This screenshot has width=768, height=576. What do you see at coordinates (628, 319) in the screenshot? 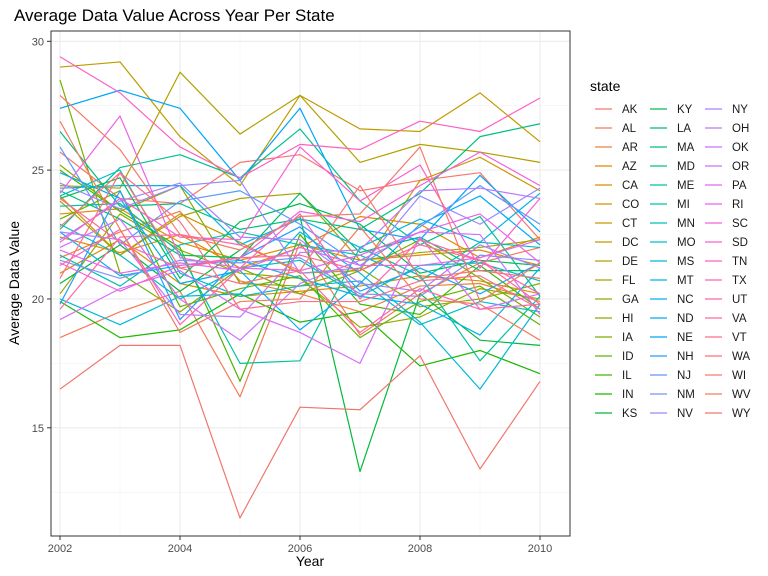
I see `legend-label: HI` at bounding box center [628, 319].